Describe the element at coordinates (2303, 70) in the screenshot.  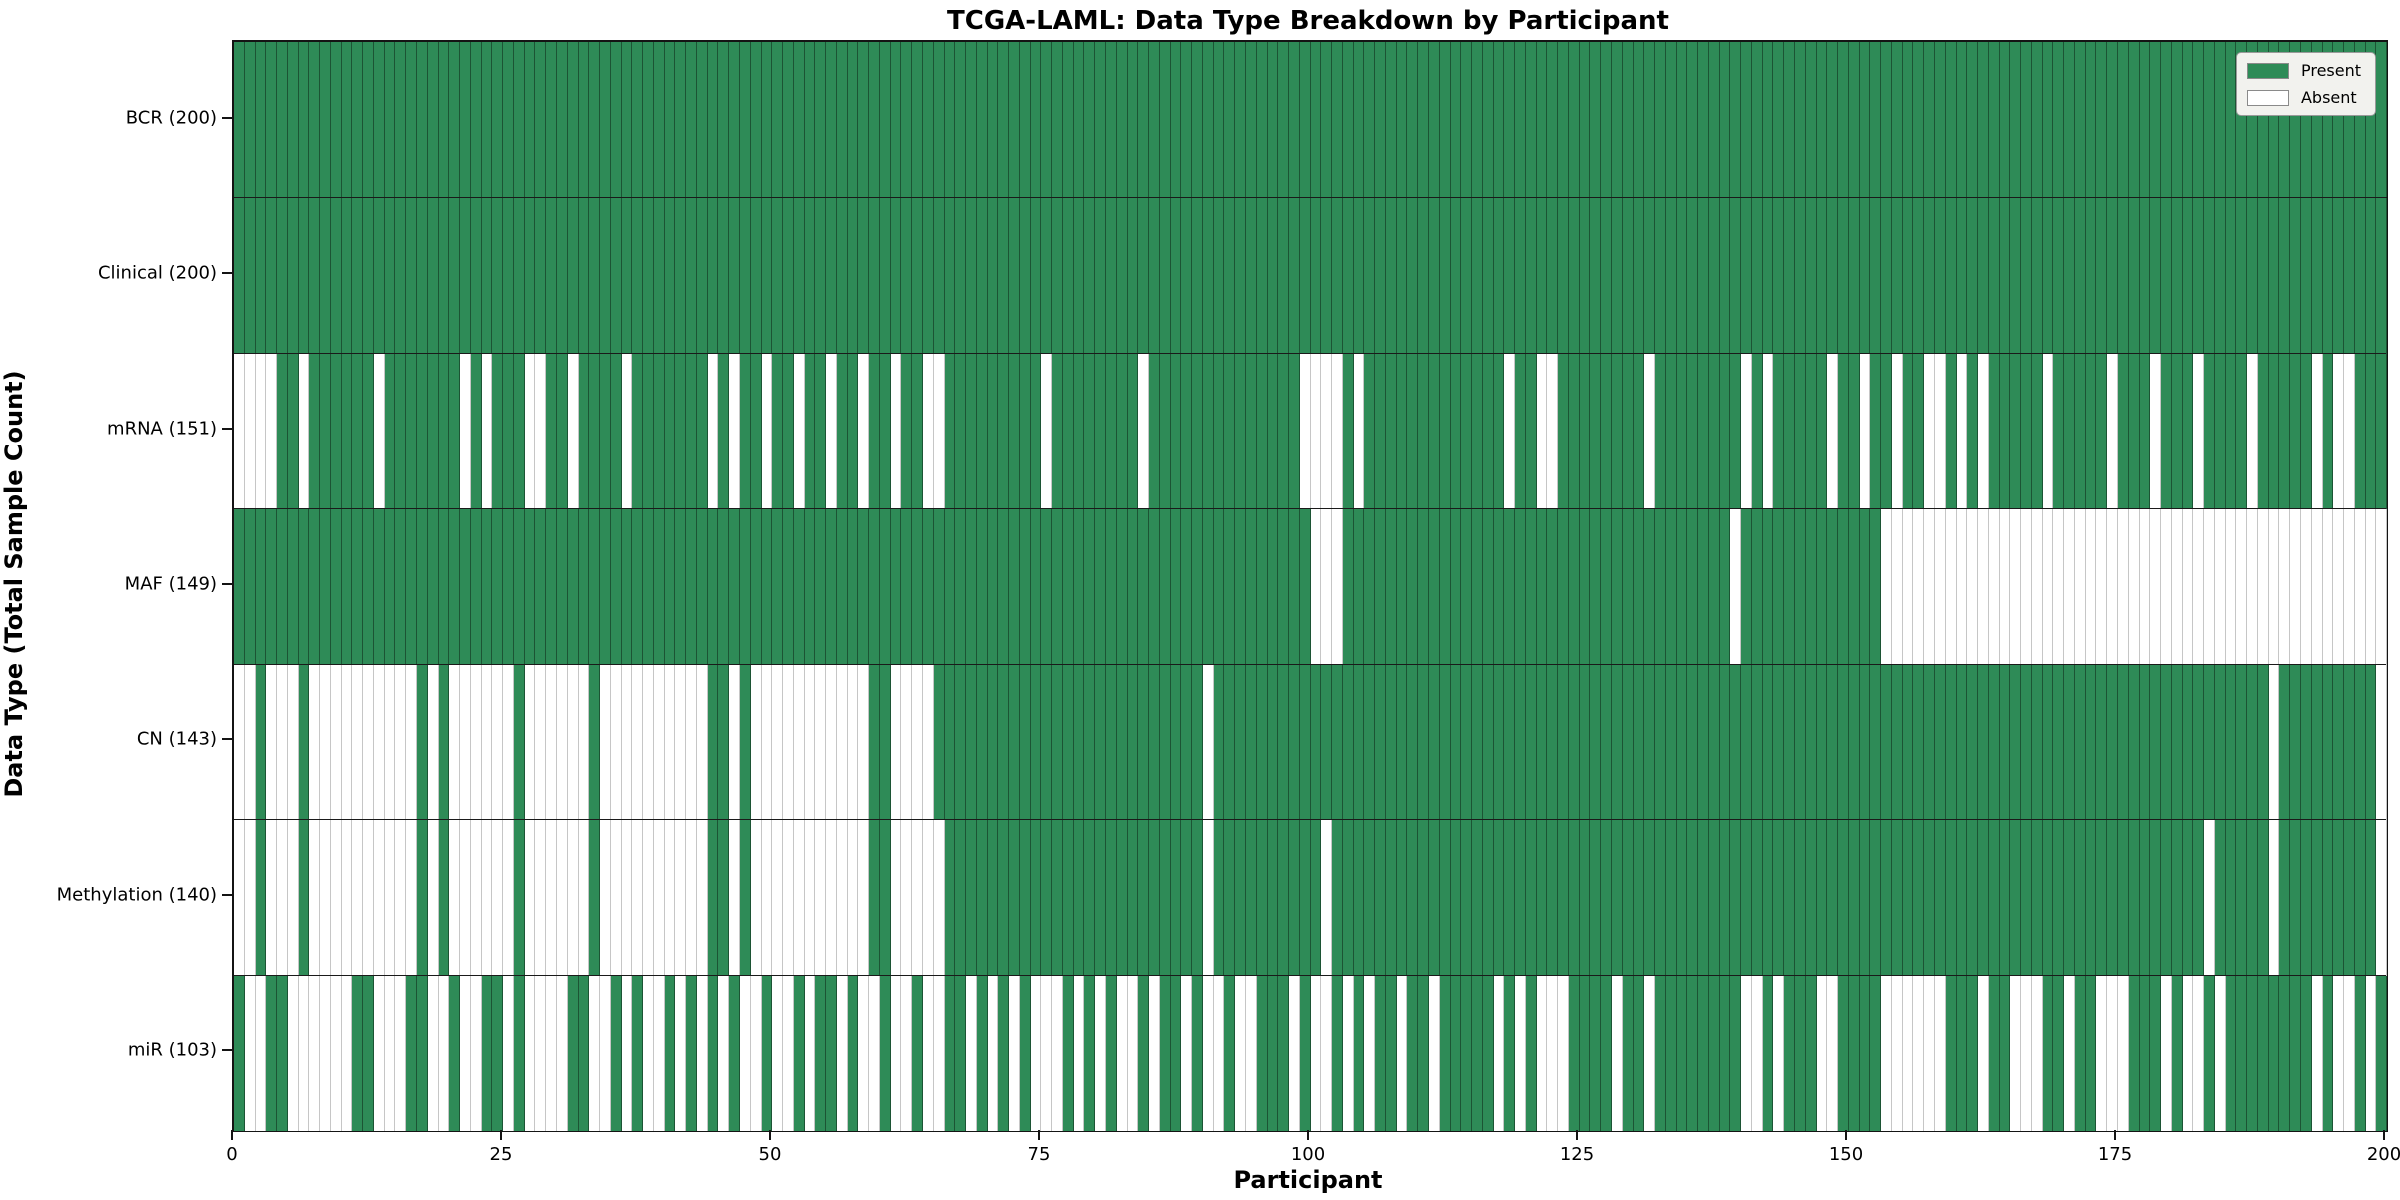
I see `legend-entry-present: Present` at that location.